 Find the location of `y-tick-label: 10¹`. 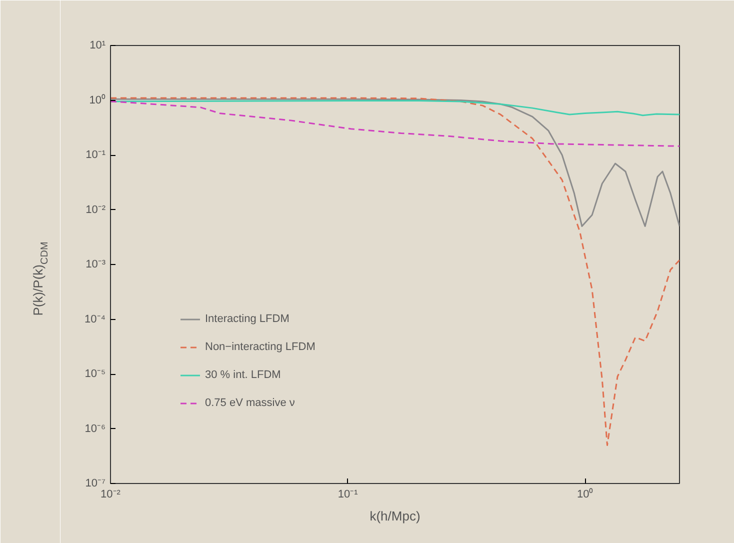

y-tick-label: 10¹ is located at coordinates (98, 46).